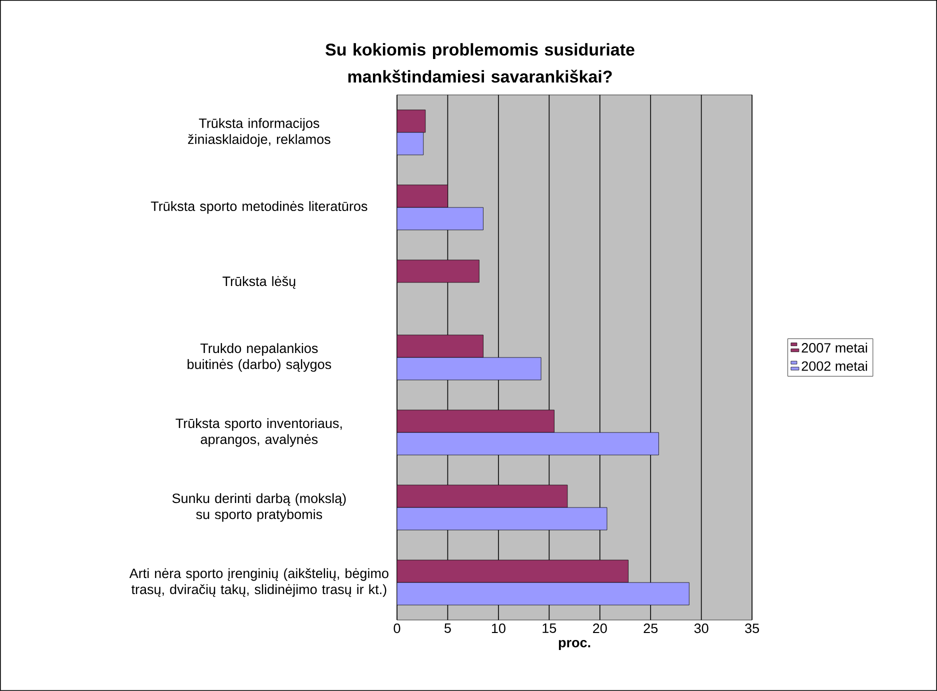 This screenshot has width=937, height=691. I want to click on x-axis-title: proc., so click(574, 645).